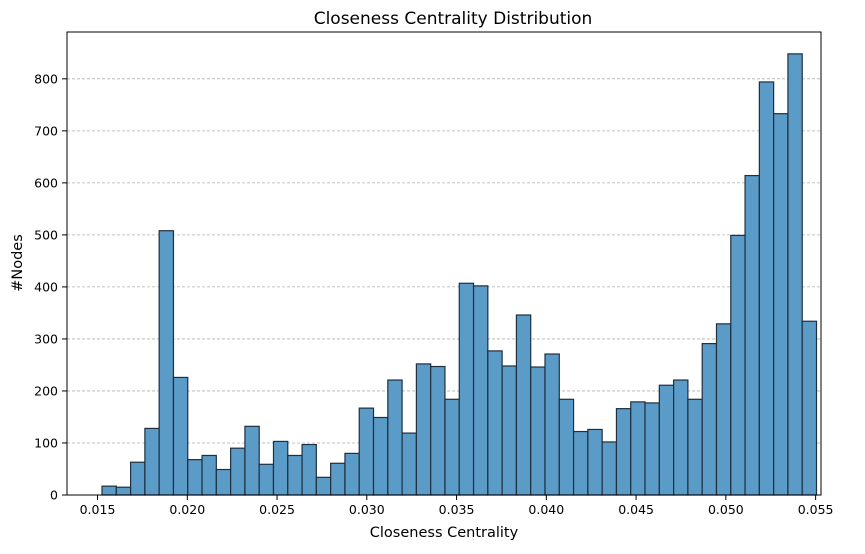 This screenshot has width=865, height=554. Describe the element at coordinates (187, 509) in the screenshot. I see `x-tick-label: 0.020` at that location.